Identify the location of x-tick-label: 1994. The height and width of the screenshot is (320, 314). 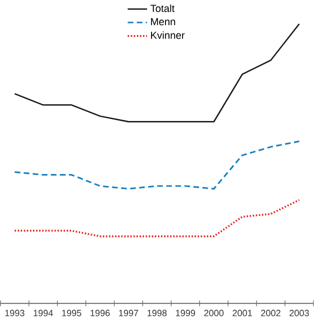
(43, 313).